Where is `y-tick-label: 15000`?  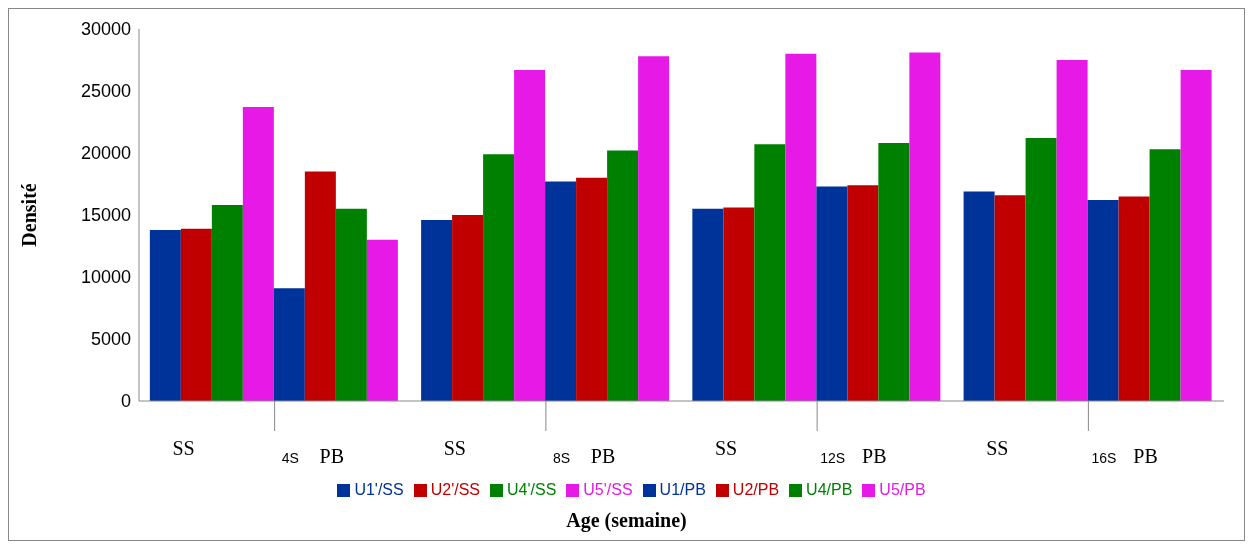
y-tick-label: 15000 is located at coordinates (105, 215).